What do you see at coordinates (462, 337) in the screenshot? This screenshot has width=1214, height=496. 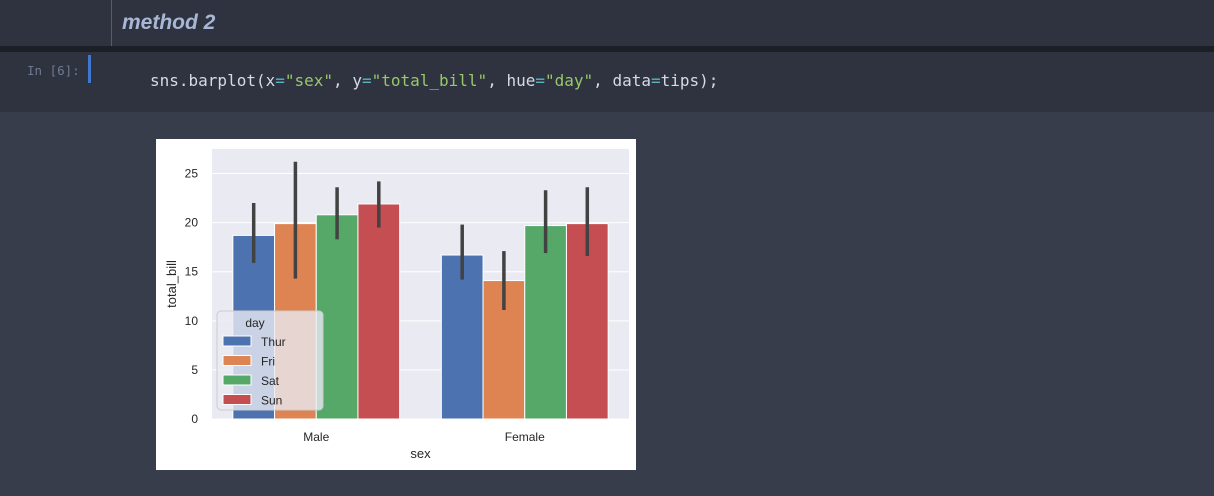 I see `bar-thur-female` at bounding box center [462, 337].